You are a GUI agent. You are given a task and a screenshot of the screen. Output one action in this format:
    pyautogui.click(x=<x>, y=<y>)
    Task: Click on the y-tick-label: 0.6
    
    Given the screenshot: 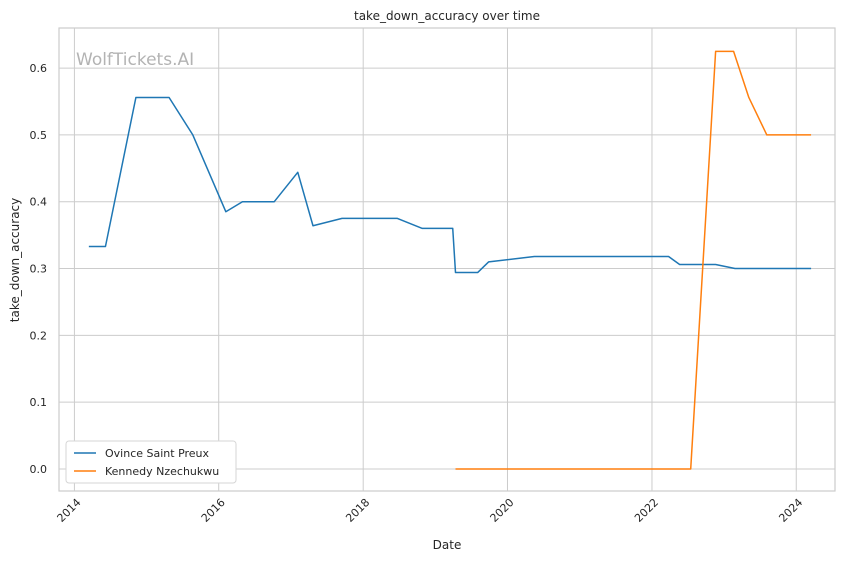 What is the action you would take?
    pyautogui.click(x=39, y=68)
    